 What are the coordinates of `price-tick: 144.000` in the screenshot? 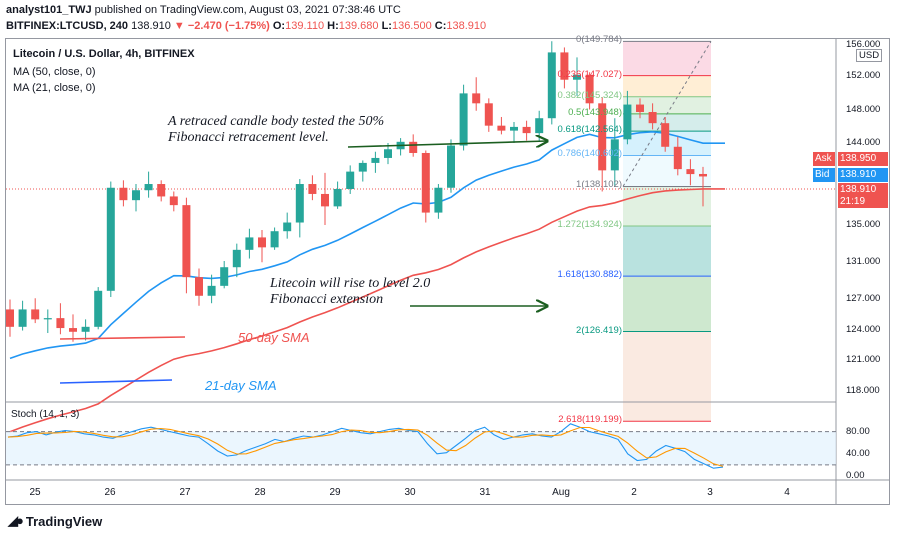 It's located at (863, 142).